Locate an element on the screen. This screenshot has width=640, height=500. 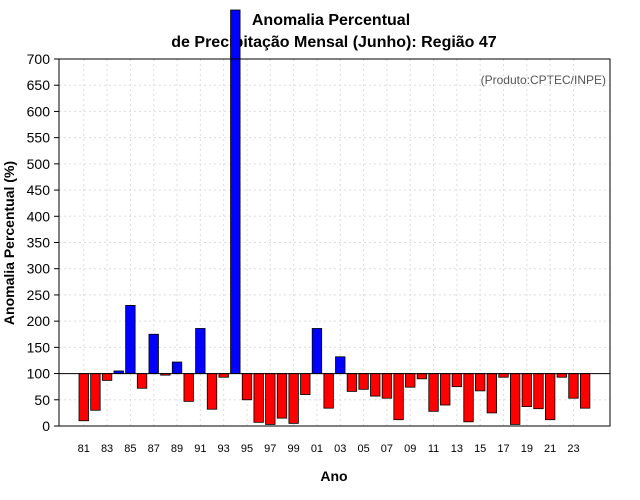
y-axis-title: Anomalia Percentual (%) is located at coordinates (9, 243).